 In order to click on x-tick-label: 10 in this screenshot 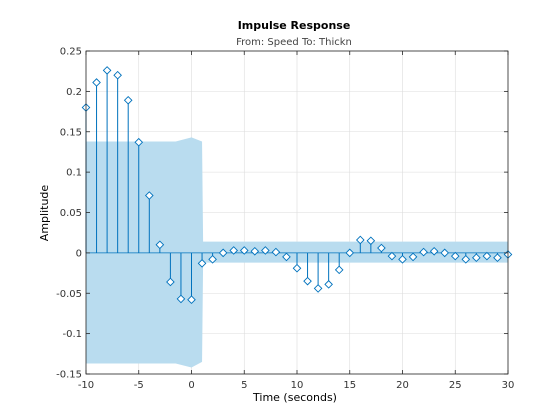, I will do `click(297, 385)`.